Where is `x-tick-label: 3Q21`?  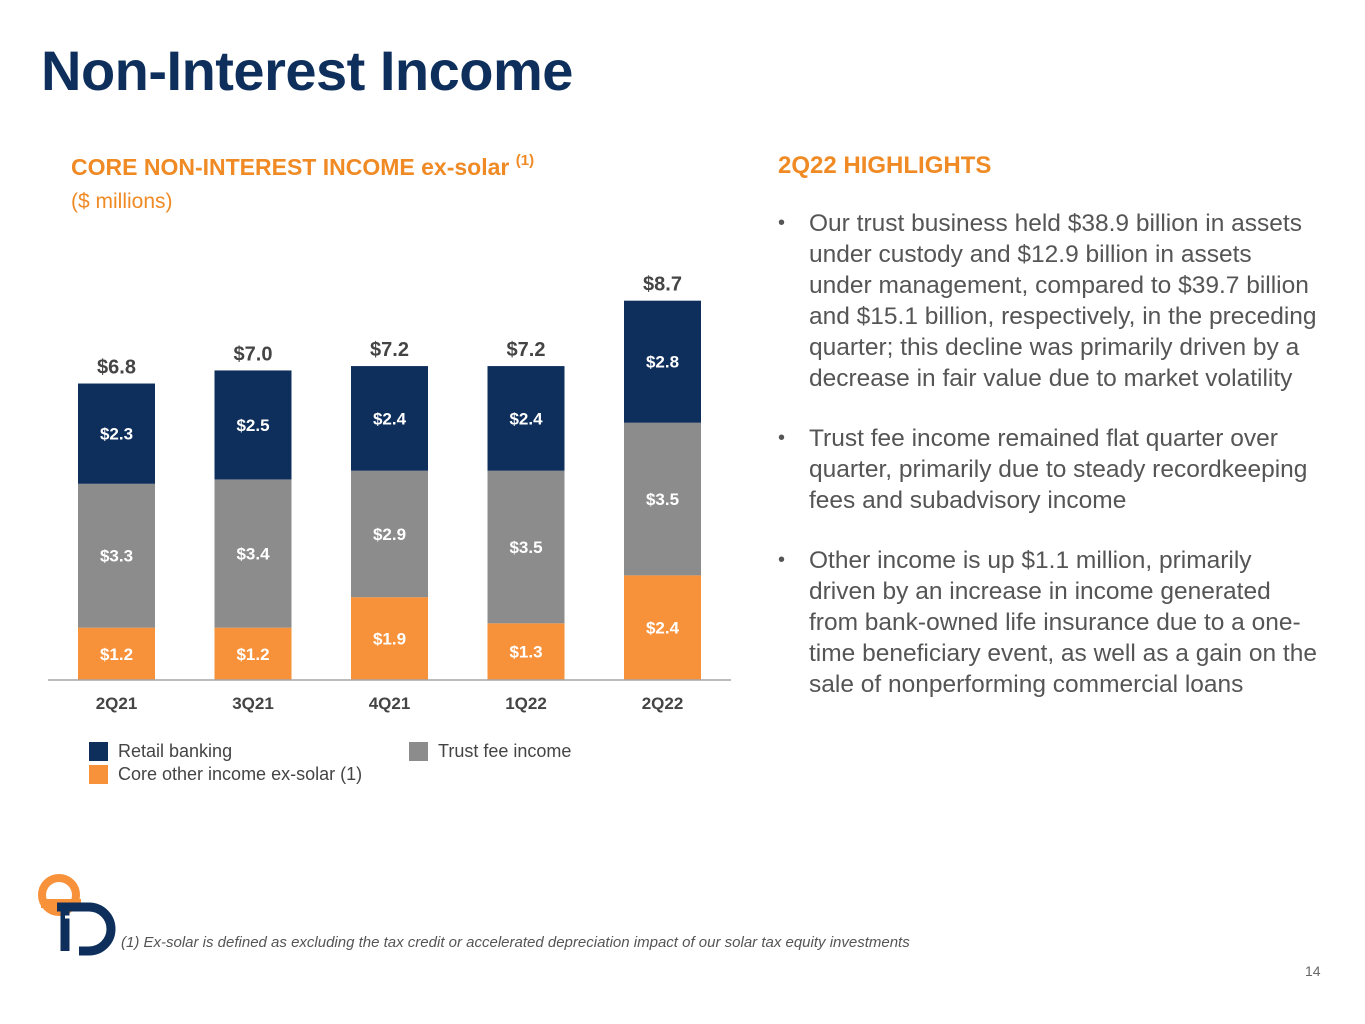
x-tick-label: 3Q21 is located at coordinates (253, 703).